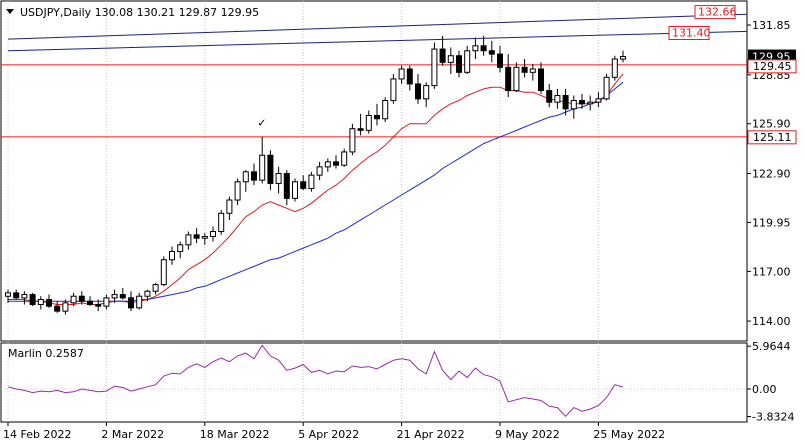 The height and width of the screenshot is (445, 805). What do you see at coordinates (771, 124) in the screenshot?
I see `y-tick-label: 125.90` at bounding box center [771, 124].